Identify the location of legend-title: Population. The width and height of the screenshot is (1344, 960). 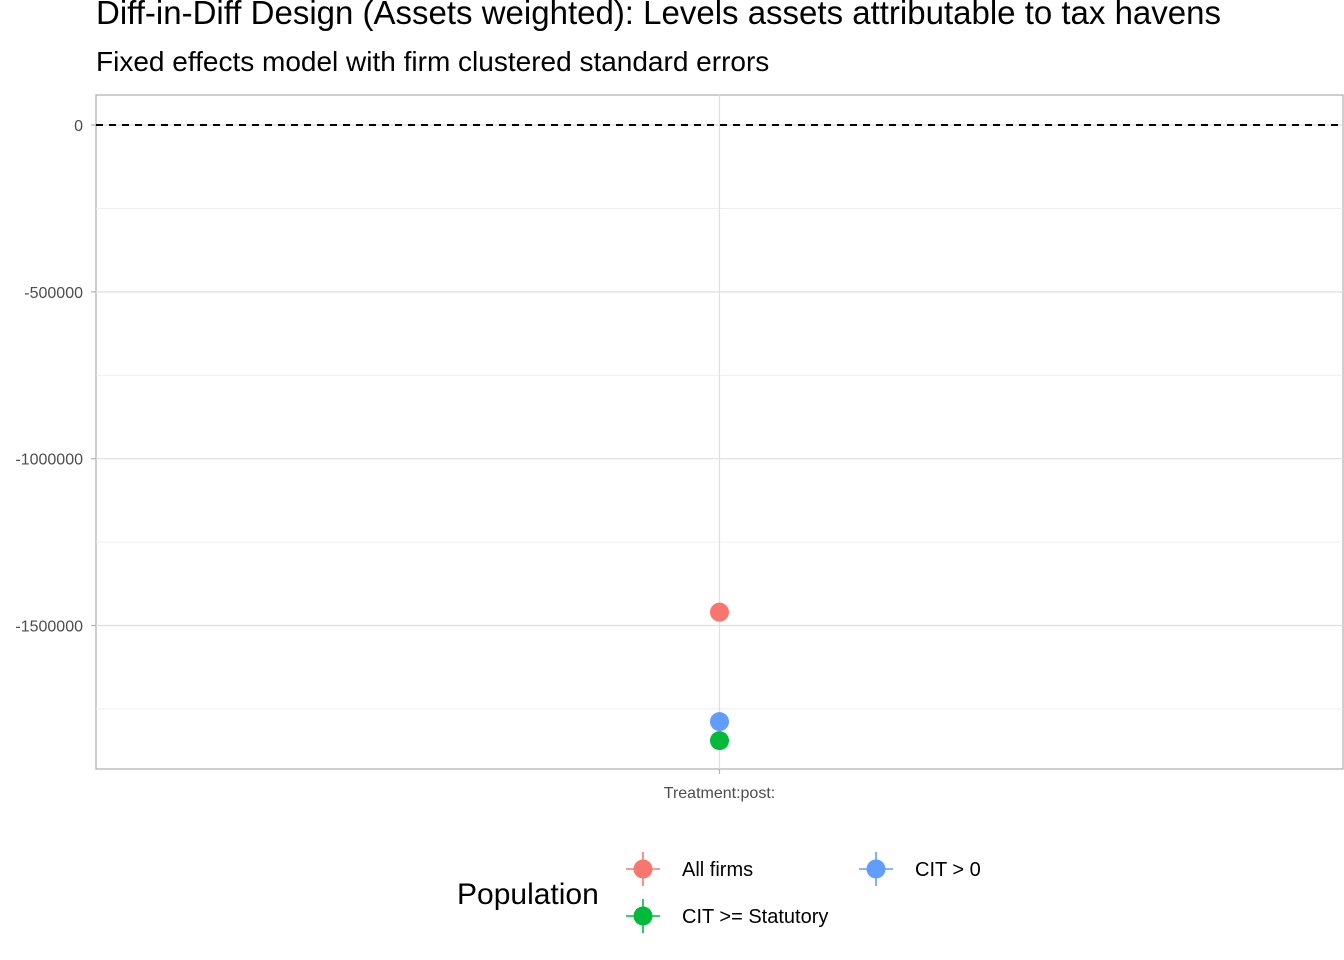
(528, 894).